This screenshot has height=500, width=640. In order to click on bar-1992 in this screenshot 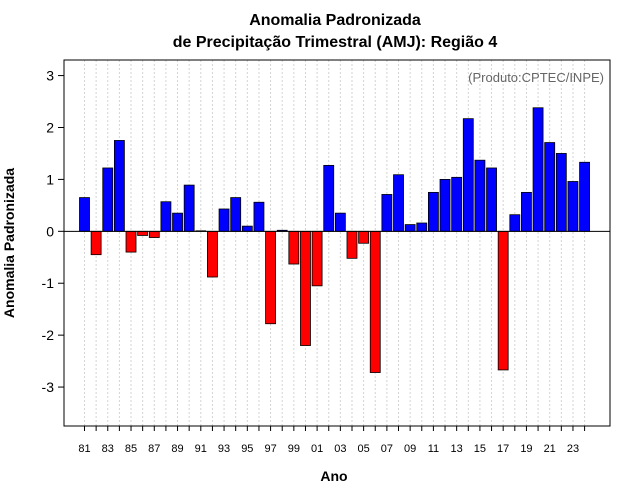, I will do `click(212, 254)`.